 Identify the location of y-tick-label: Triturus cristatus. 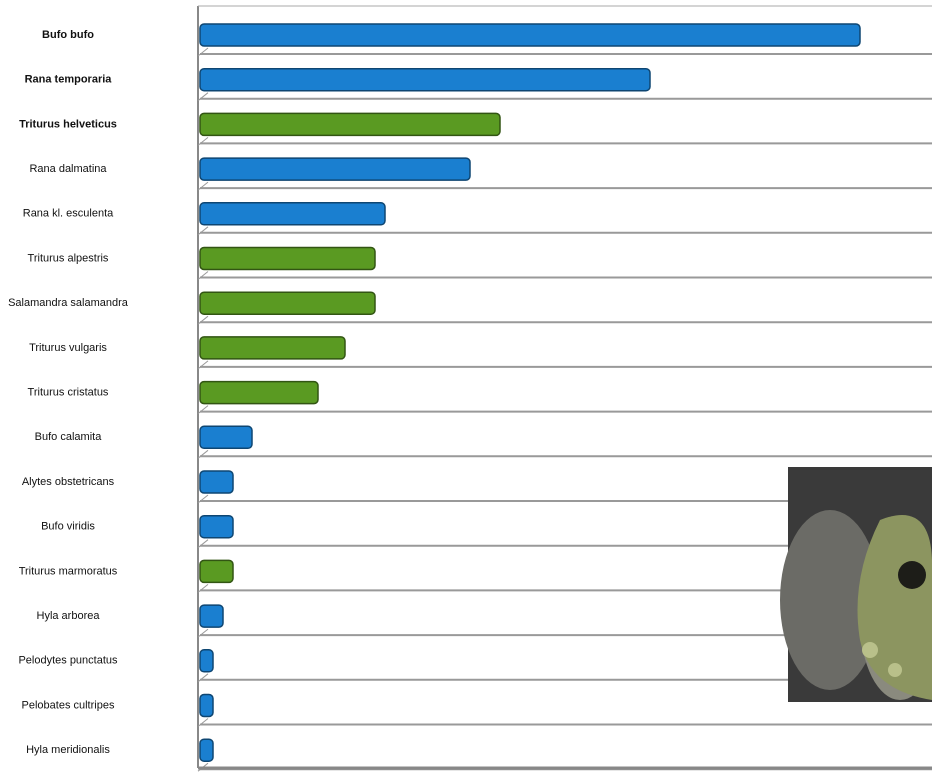
(68, 393).